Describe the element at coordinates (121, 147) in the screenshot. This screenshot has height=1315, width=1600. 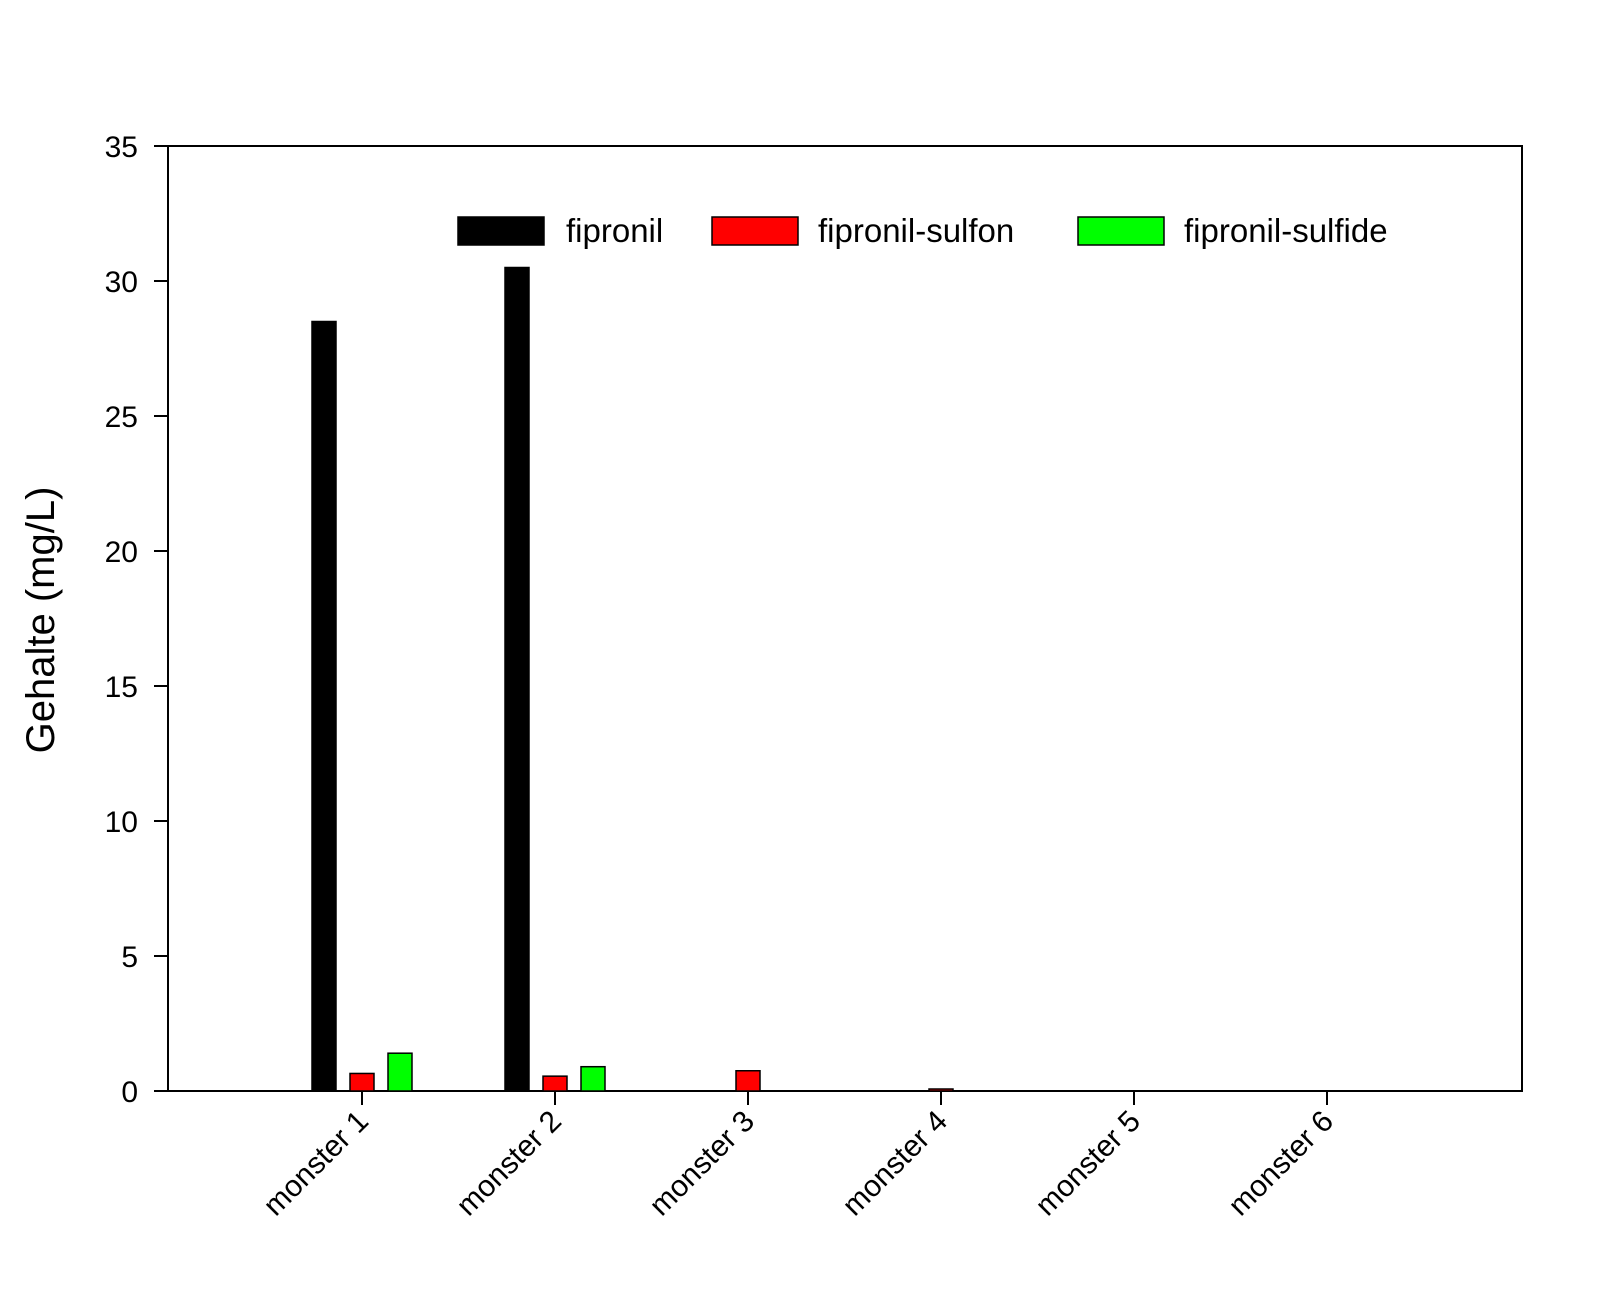
I see `y-tick-label: 35` at that location.